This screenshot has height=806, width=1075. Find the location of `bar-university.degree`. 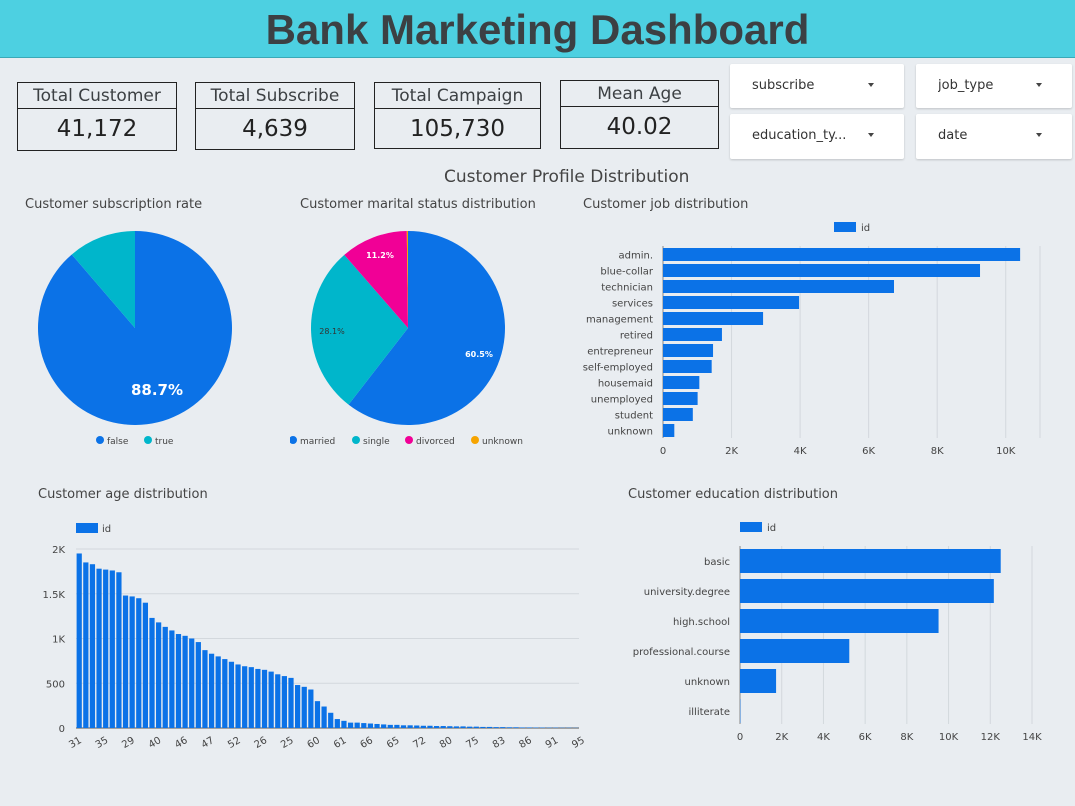

bar-university.degree is located at coordinates (867, 591).